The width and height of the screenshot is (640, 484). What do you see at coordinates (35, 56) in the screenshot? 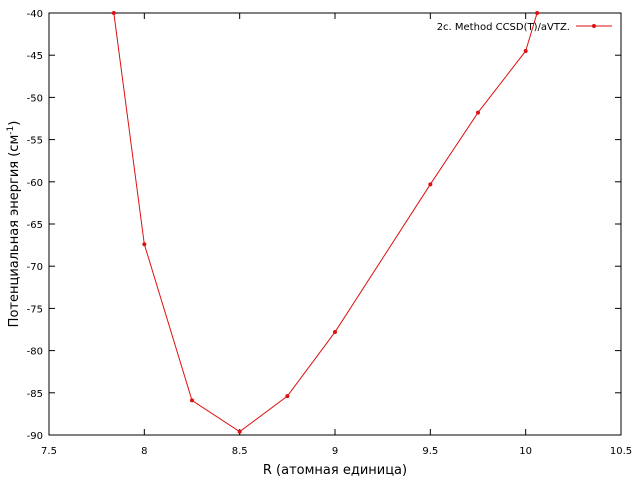
I see `y-tick-label: -45` at bounding box center [35, 56].